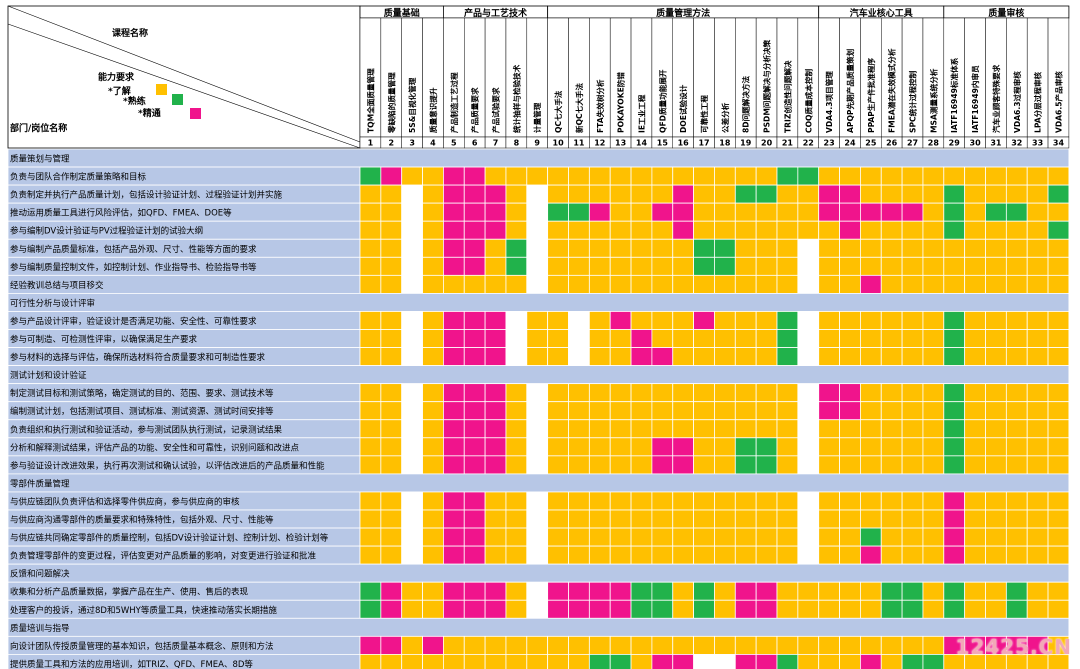 The width and height of the screenshot is (1080, 669). What do you see at coordinates (683, 13) in the screenshot?
I see `group-header-2: 质量管理方法` at bounding box center [683, 13].